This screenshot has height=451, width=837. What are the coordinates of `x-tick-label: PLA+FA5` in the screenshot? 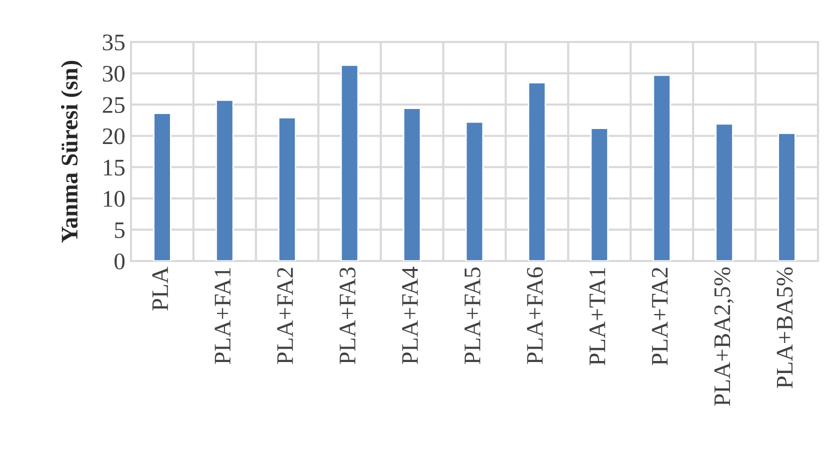 It's located at (472, 315).